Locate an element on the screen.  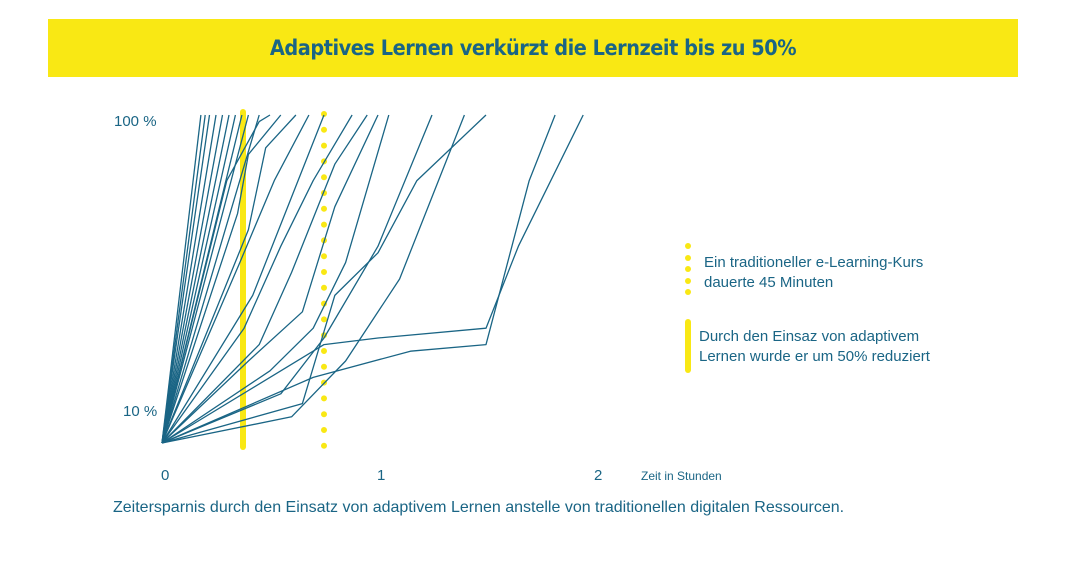
y-tick-label-100: 100 % is located at coordinates (135, 121).